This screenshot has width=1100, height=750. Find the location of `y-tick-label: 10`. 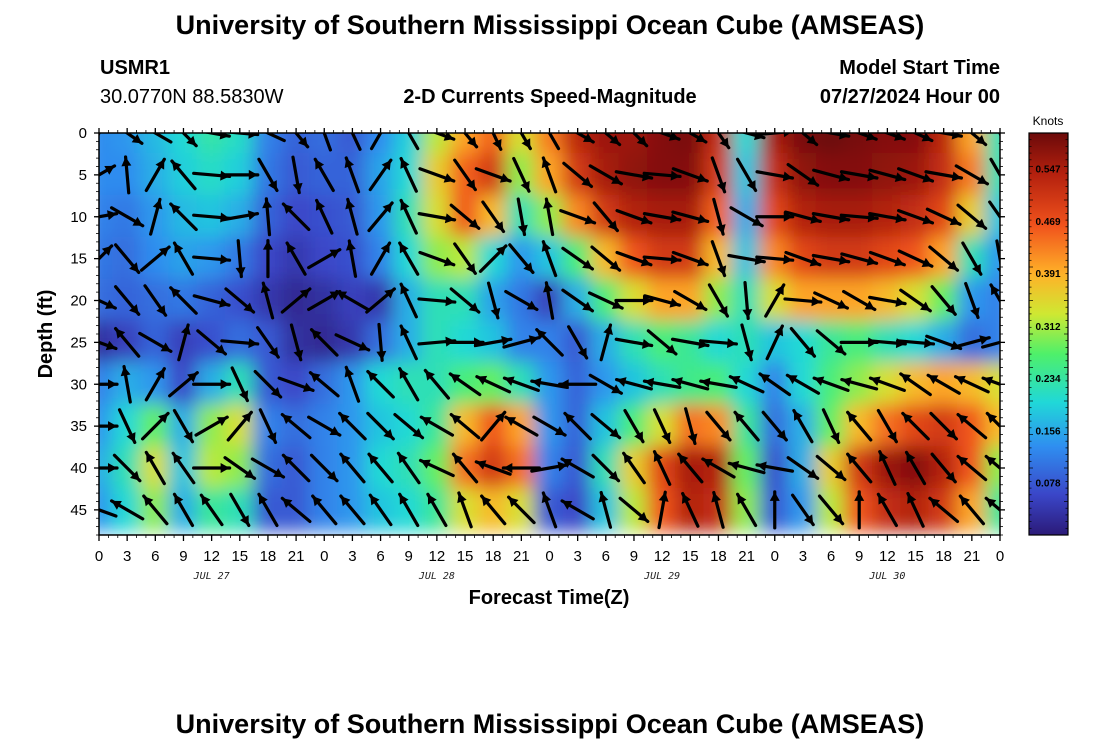

y-tick-label: 10 is located at coordinates (78, 217).